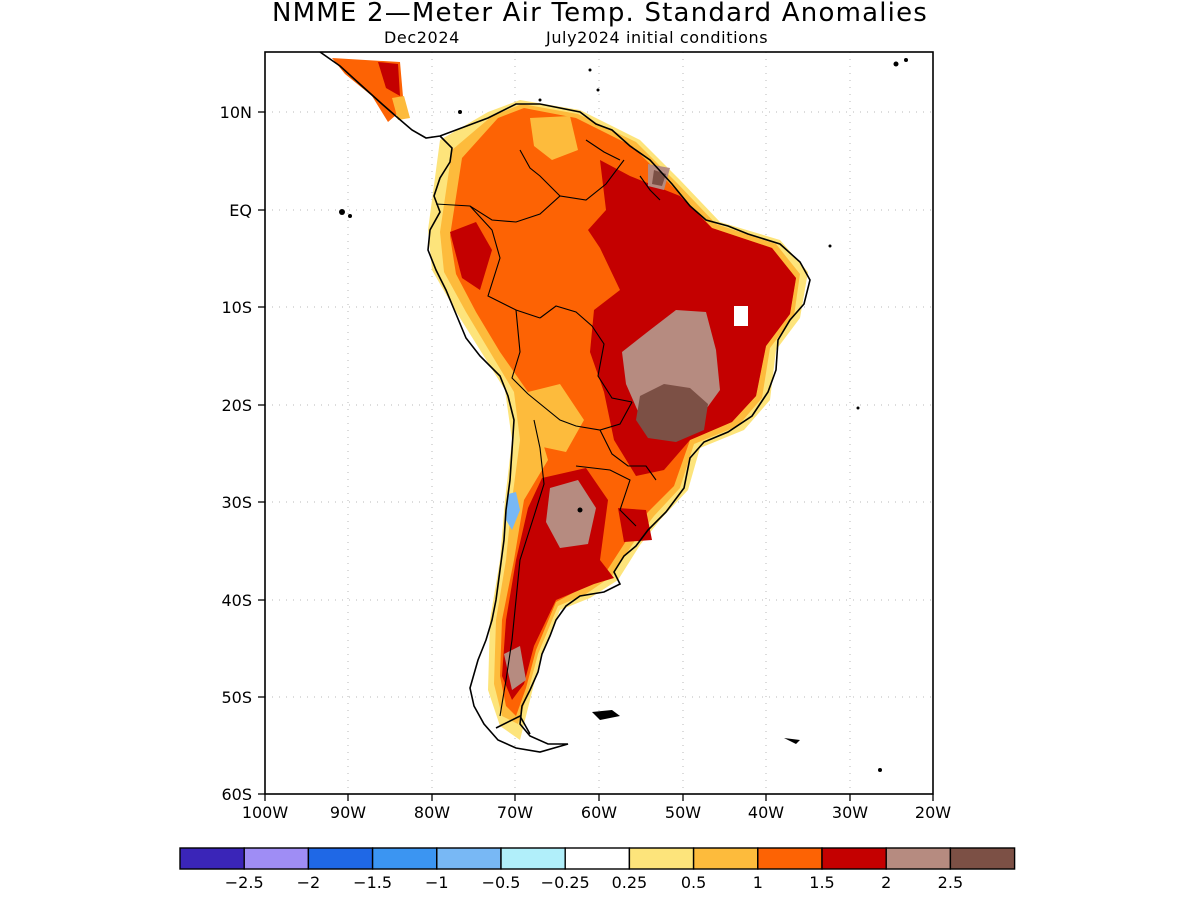 Image resolution: width=1200 pixels, height=900 pixels. What do you see at coordinates (850, 812) in the screenshot?
I see `lon-label: 30W` at bounding box center [850, 812].